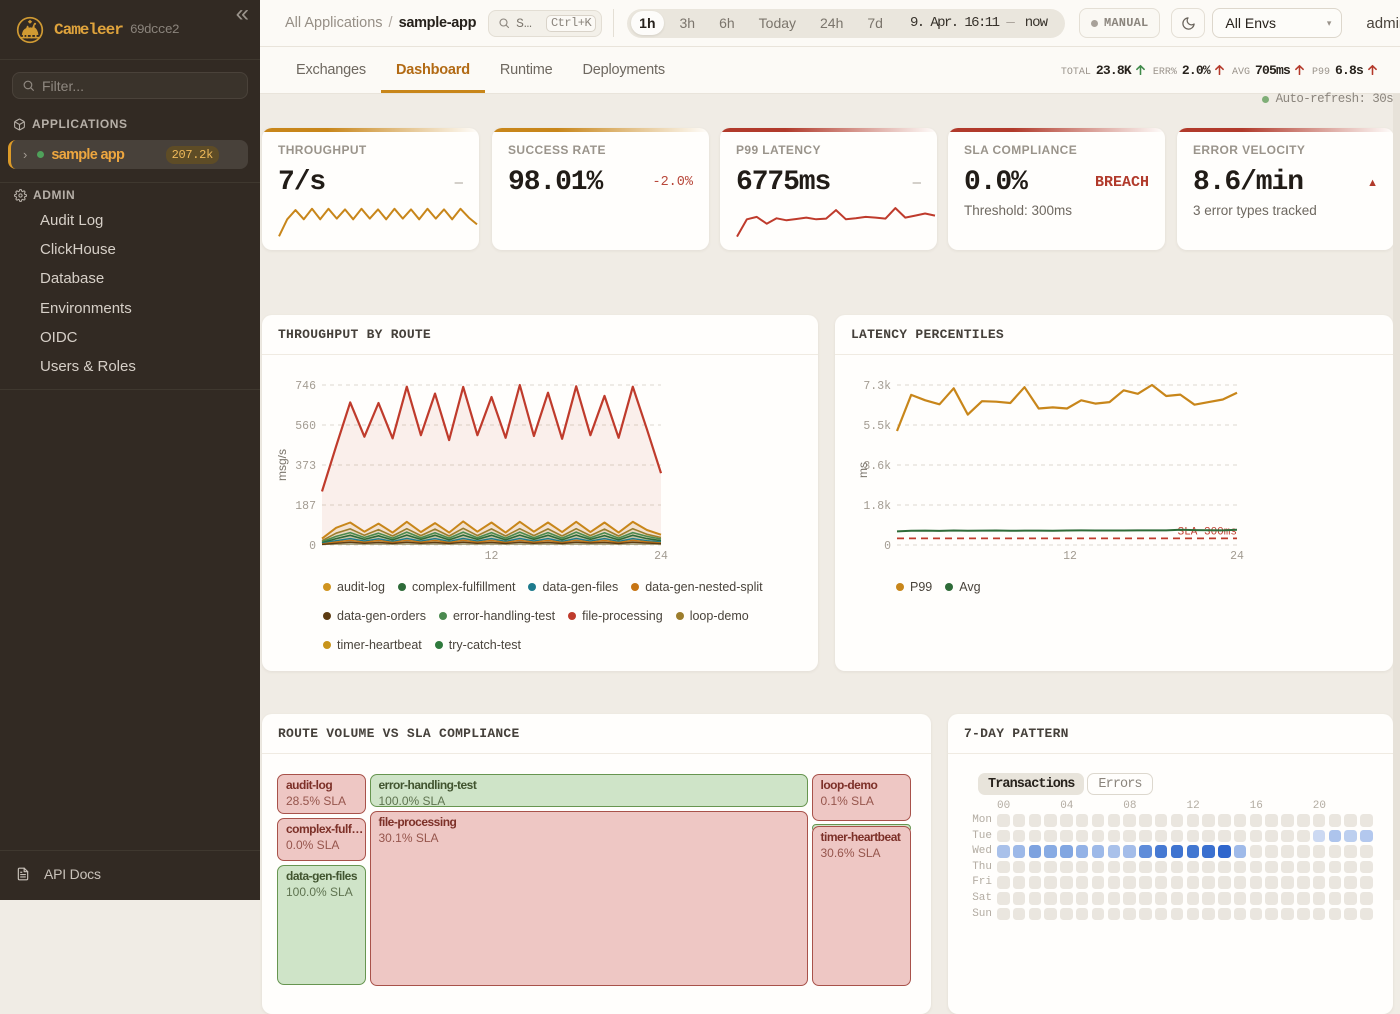 This screenshot has height=1014, width=1400. Describe the element at coordinates (305, 506) in the screenshot. I see `svg-text: 187` at that location.